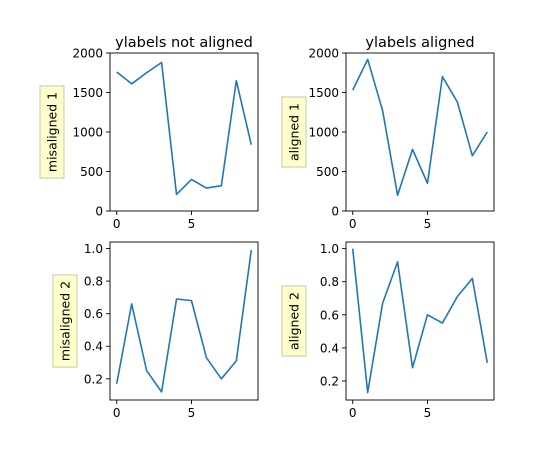 This screenshot has height=450, width=550. I want to click on y-axis-label: misaligned 1, so click(52, 132).